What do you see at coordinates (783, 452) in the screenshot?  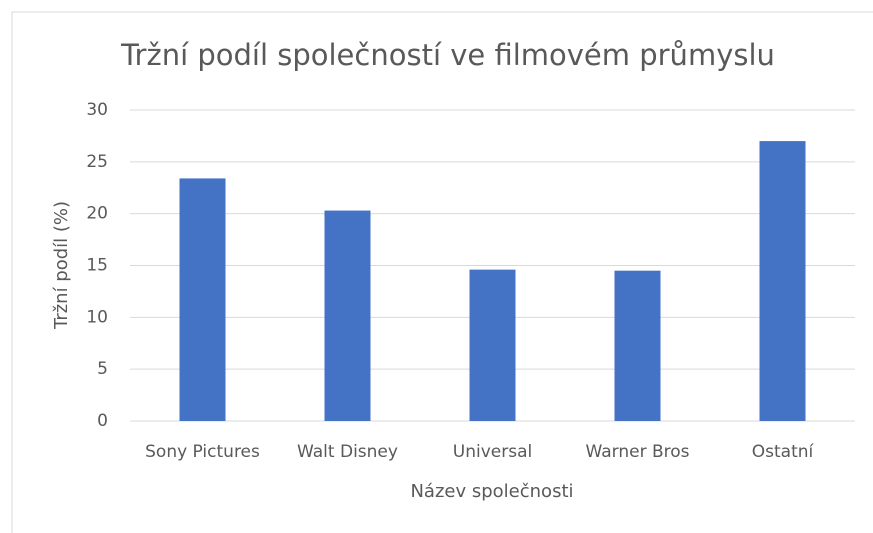 I see `x-tick-label: Ostatní` at bounding box center [783, 452].